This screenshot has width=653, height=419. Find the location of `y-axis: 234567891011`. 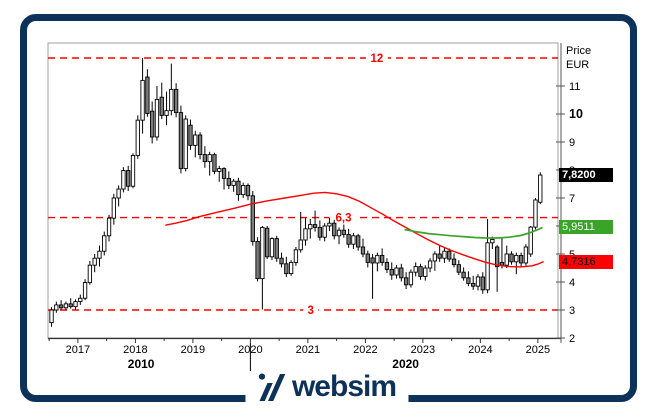

y-axis: 234567891011 is located at coordinates (569, 194).